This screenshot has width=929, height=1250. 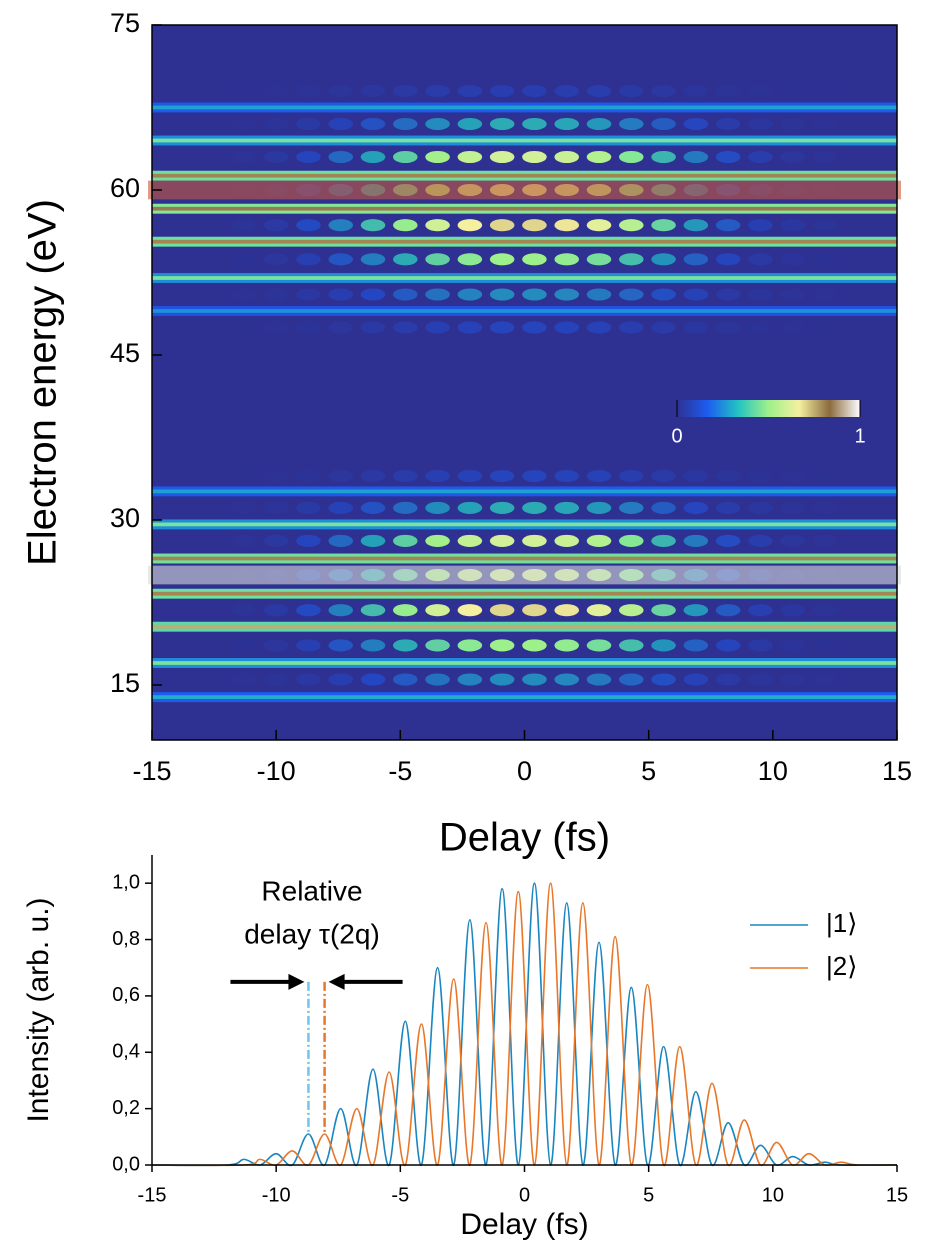 I want to click on y-tick-label: 0,0, so click(x=126, y=1164).